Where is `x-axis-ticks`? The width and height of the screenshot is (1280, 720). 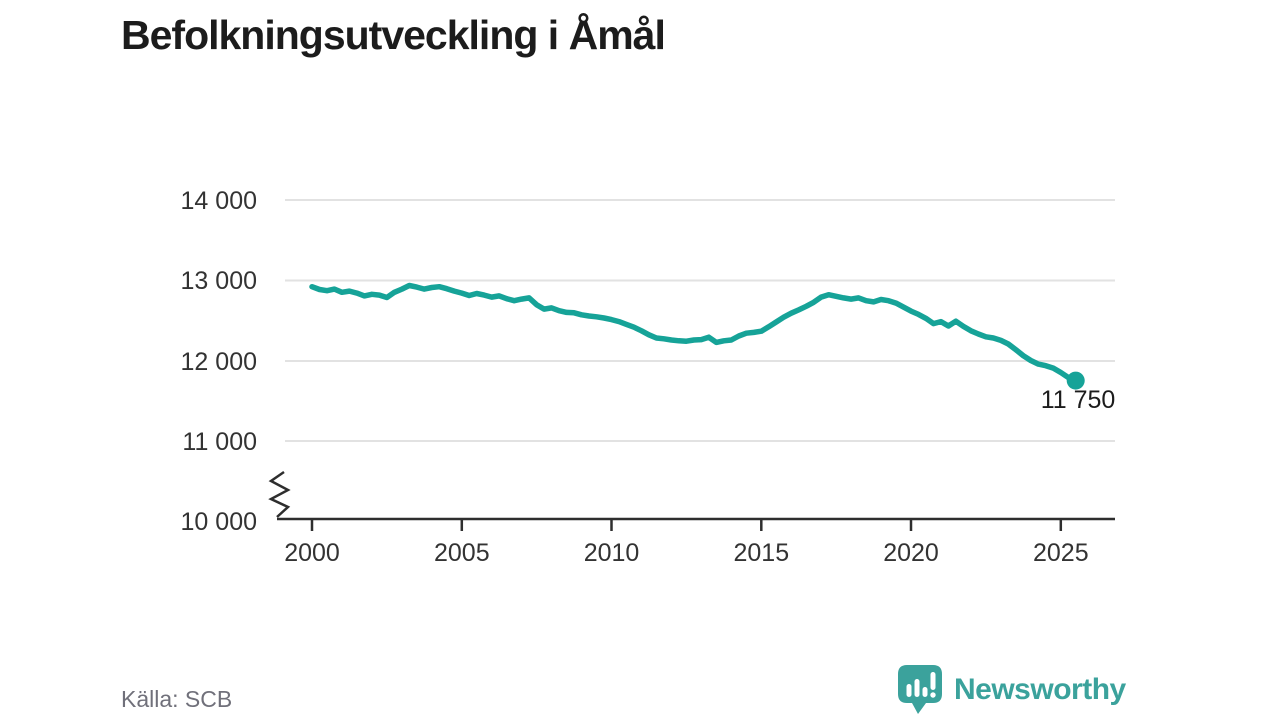 x-axis-ticks is located at coordinates (686, 525).